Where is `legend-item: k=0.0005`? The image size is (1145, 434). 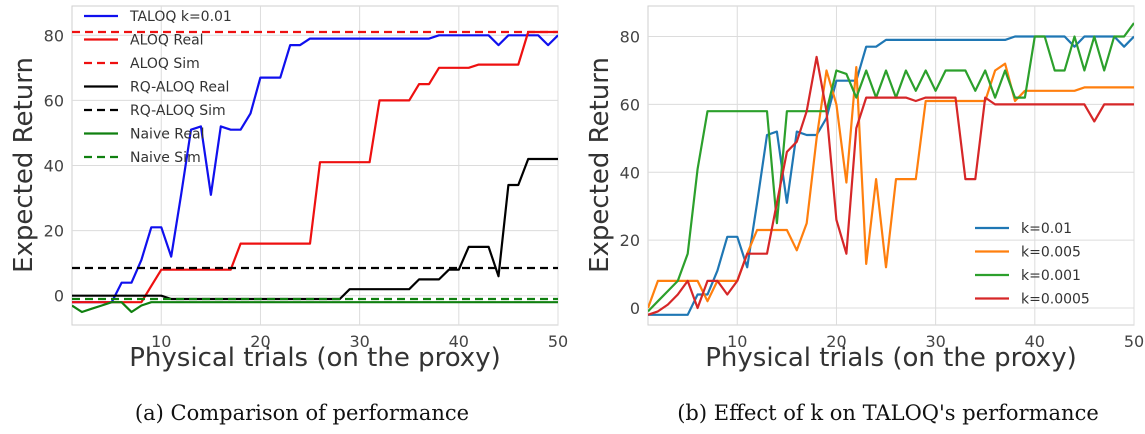
legend-item: k=0.0005 is located at coordinates (1032, 300).